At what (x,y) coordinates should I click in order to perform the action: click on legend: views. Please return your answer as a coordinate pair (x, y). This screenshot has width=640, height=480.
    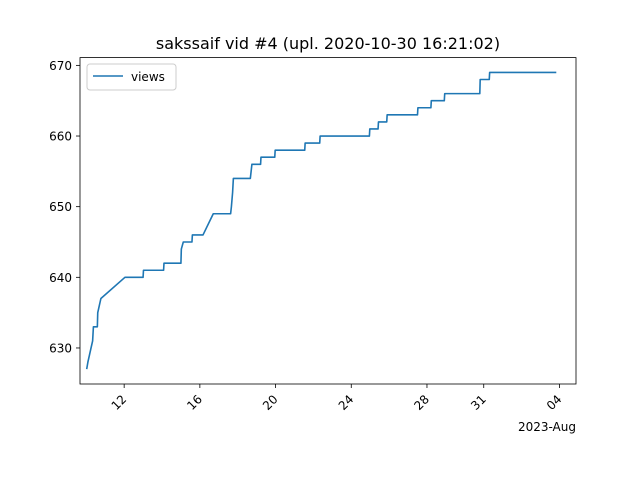
    Looking at the image, I should click on (131, 77).